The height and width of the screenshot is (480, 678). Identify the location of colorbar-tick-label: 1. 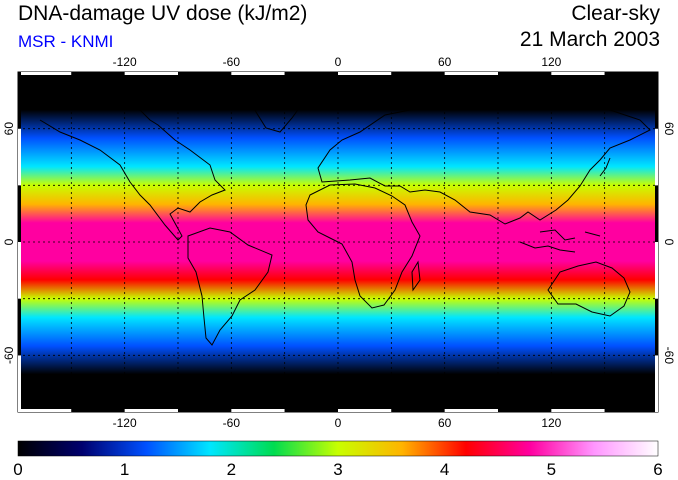
(124, 469).